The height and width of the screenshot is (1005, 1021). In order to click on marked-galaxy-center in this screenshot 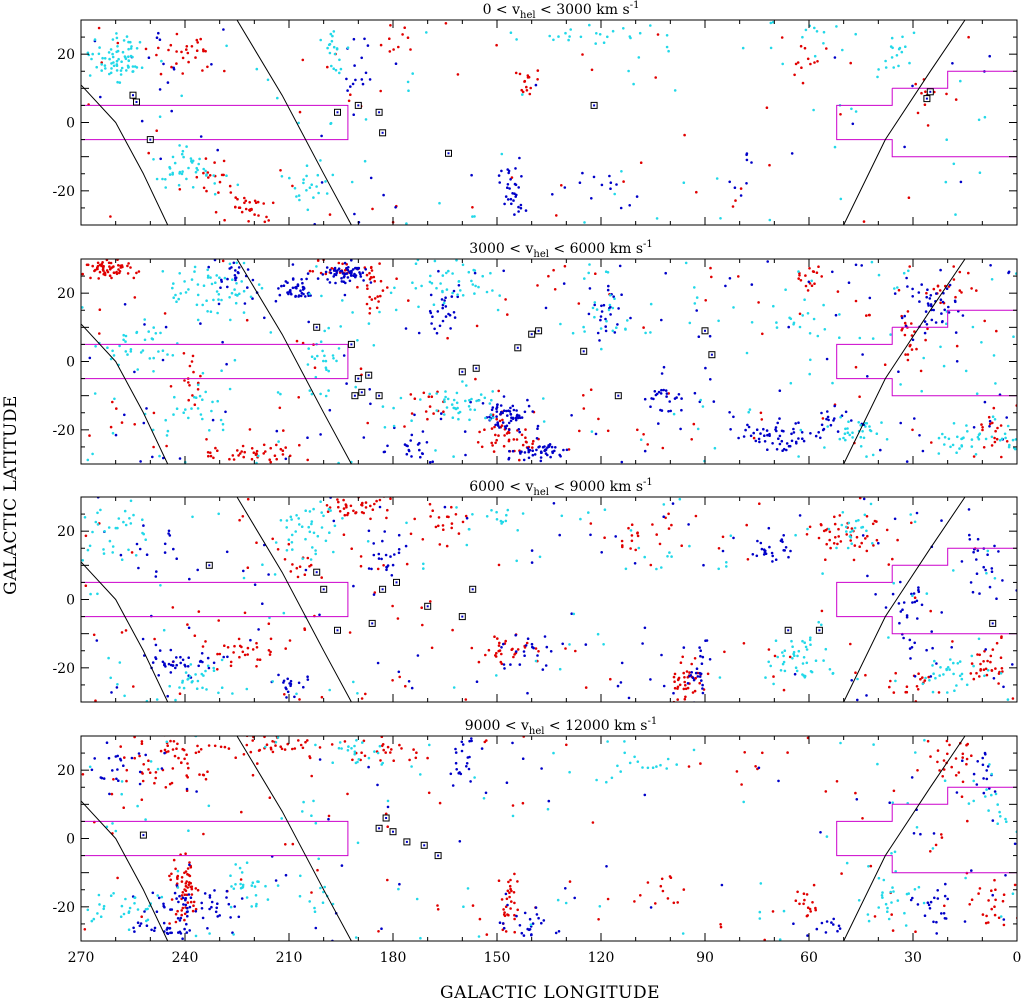, I will do `click(462, 371)`.